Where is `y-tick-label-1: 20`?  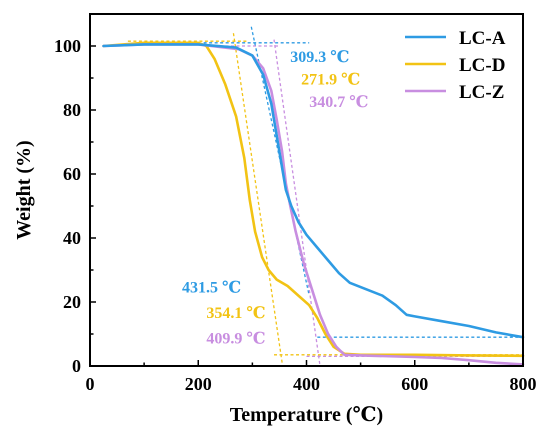 y-tick-label-1: 20 is located at coordinates (72, 302).